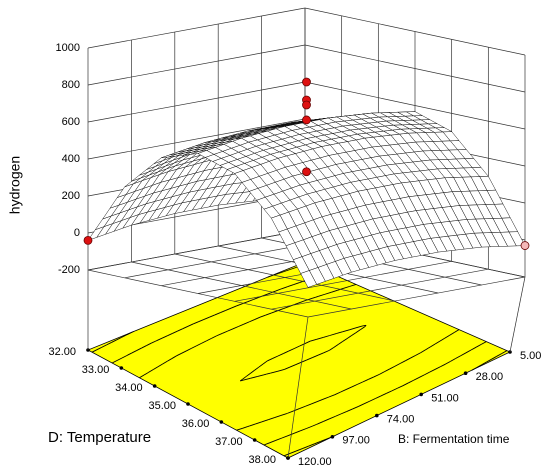  What do you see at coordinates (77, 233) in the screenshot?
I see `z-tick-label: 0` at bounding box center [77, 233].